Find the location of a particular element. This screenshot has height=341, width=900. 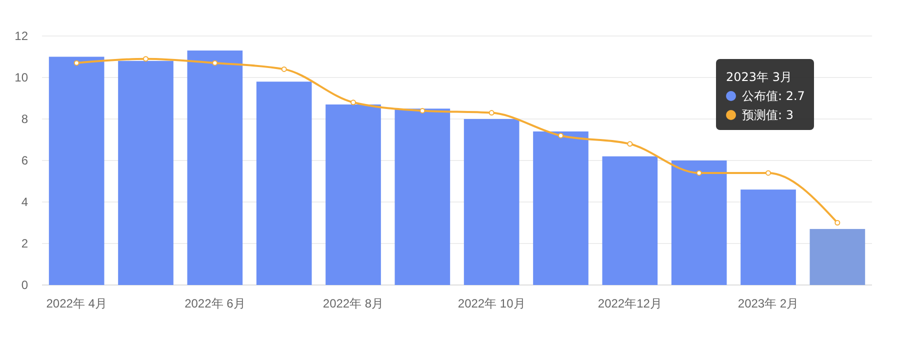

y-tick-label: 0 is located at coordinates (24, 285).